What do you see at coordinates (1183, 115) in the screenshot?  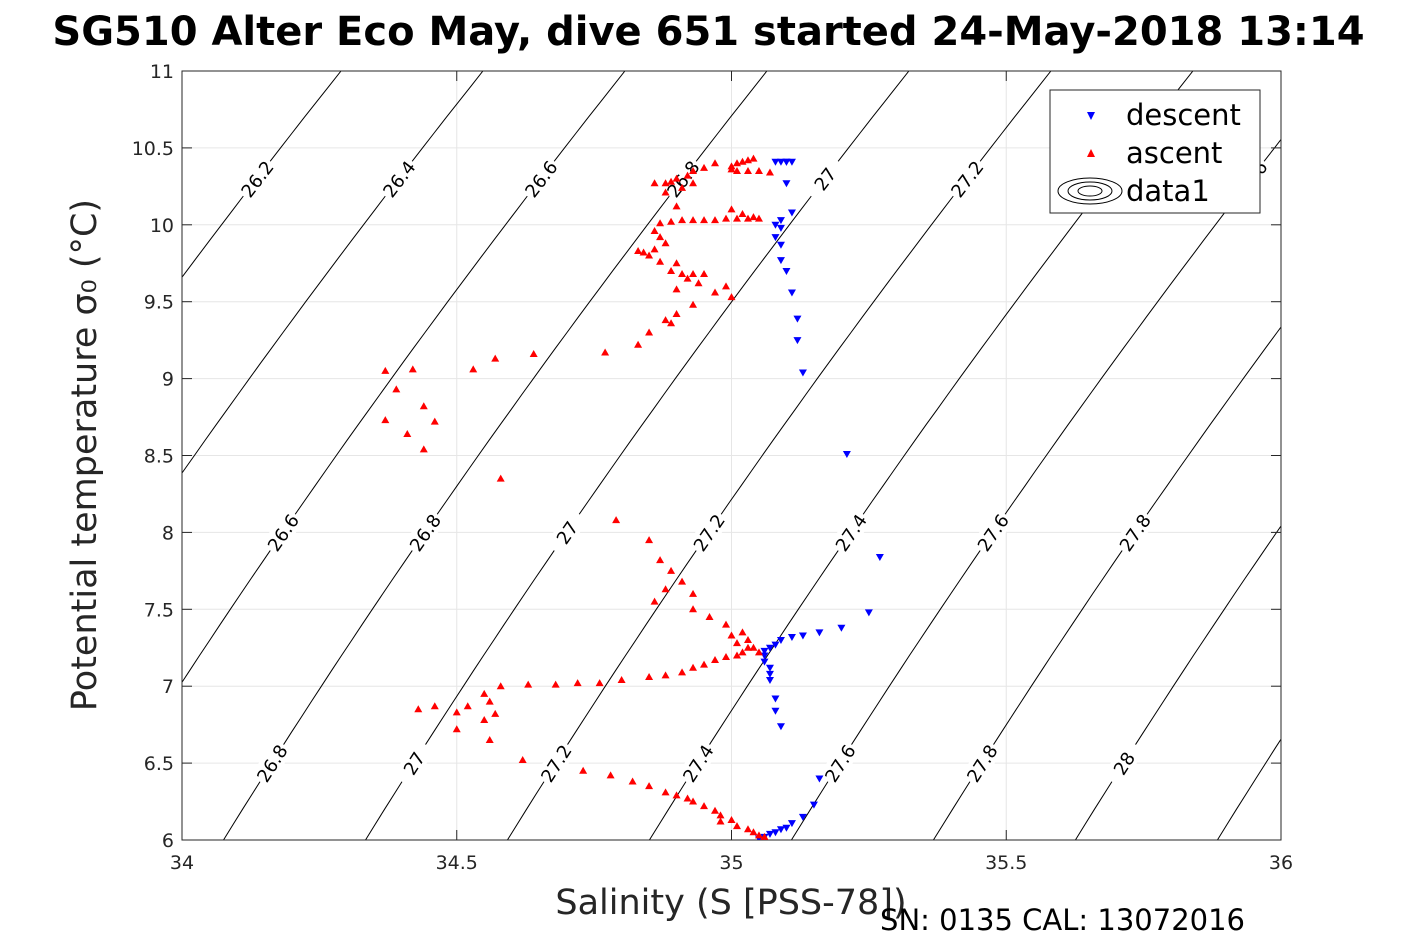 I see `legend-label-descent: descent` at bounding box center [1183, 115].